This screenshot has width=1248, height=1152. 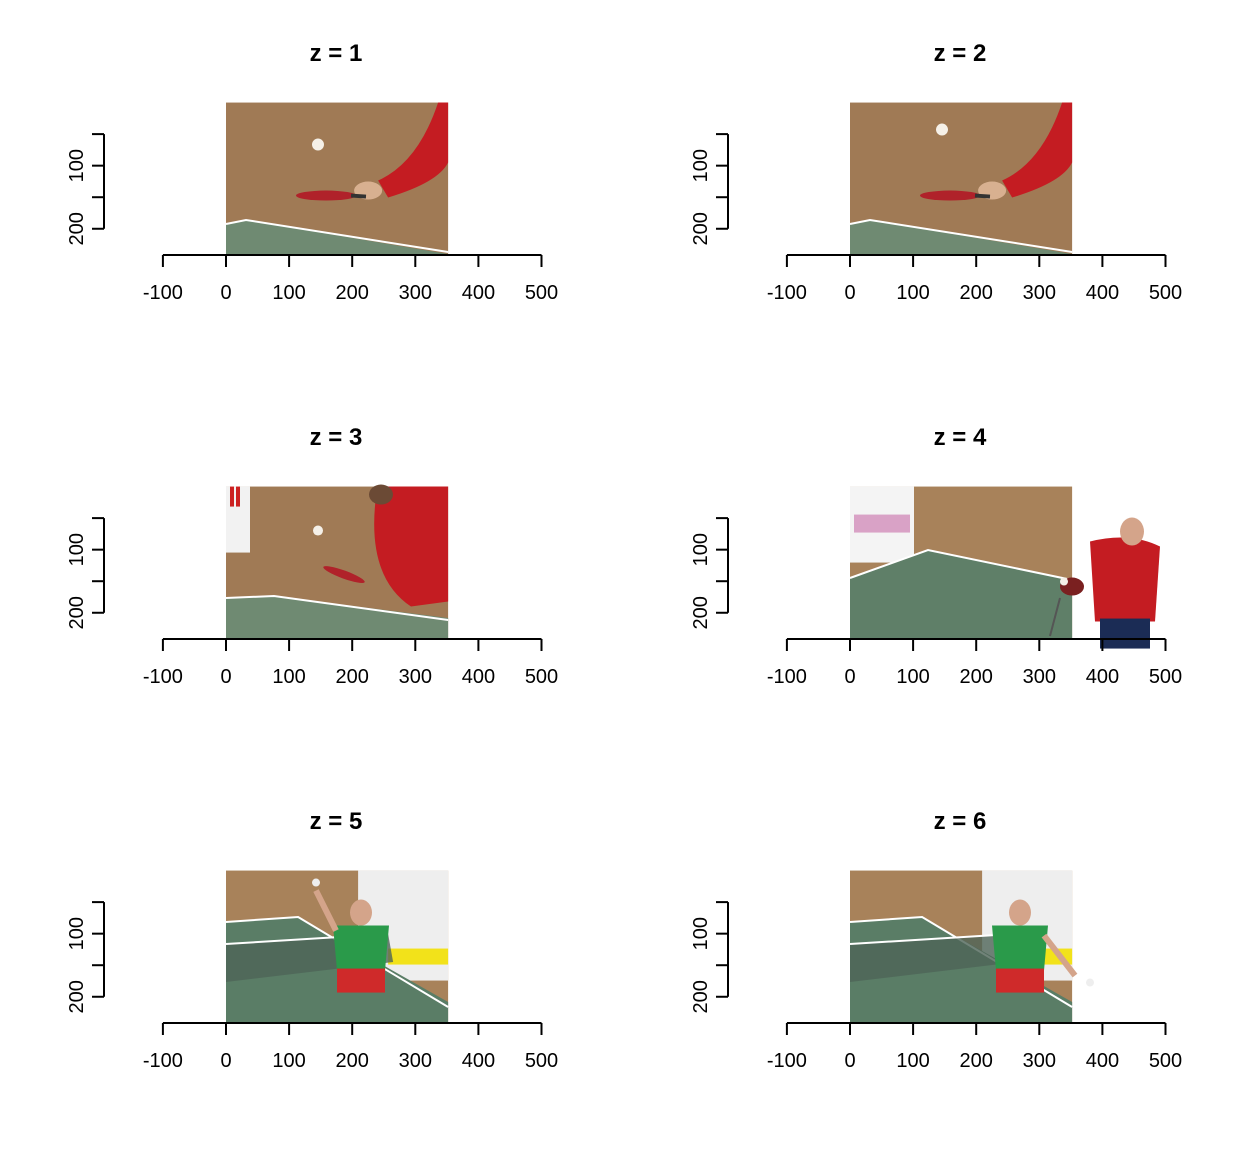 What do you see at coordinates (336, 437) in the screenshot?
I see `chart-title: z = 3` at bounding box center [336, 437].